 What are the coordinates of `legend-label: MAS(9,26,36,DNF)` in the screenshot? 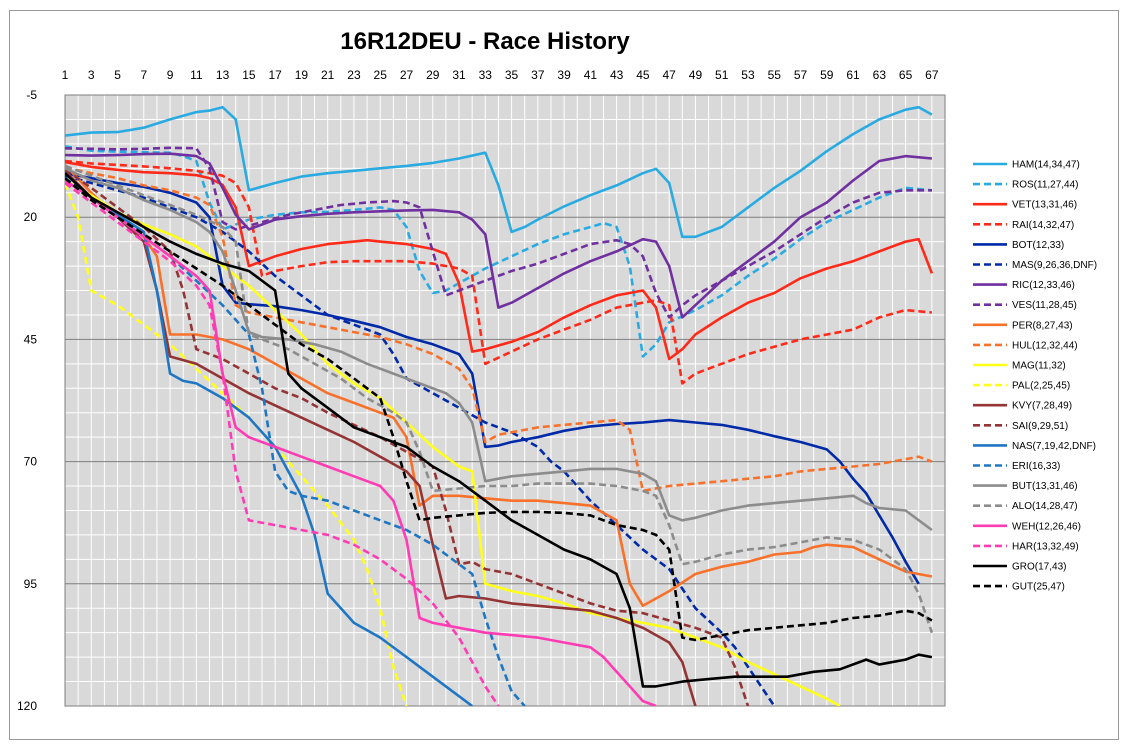 It's located at (1054, 265).